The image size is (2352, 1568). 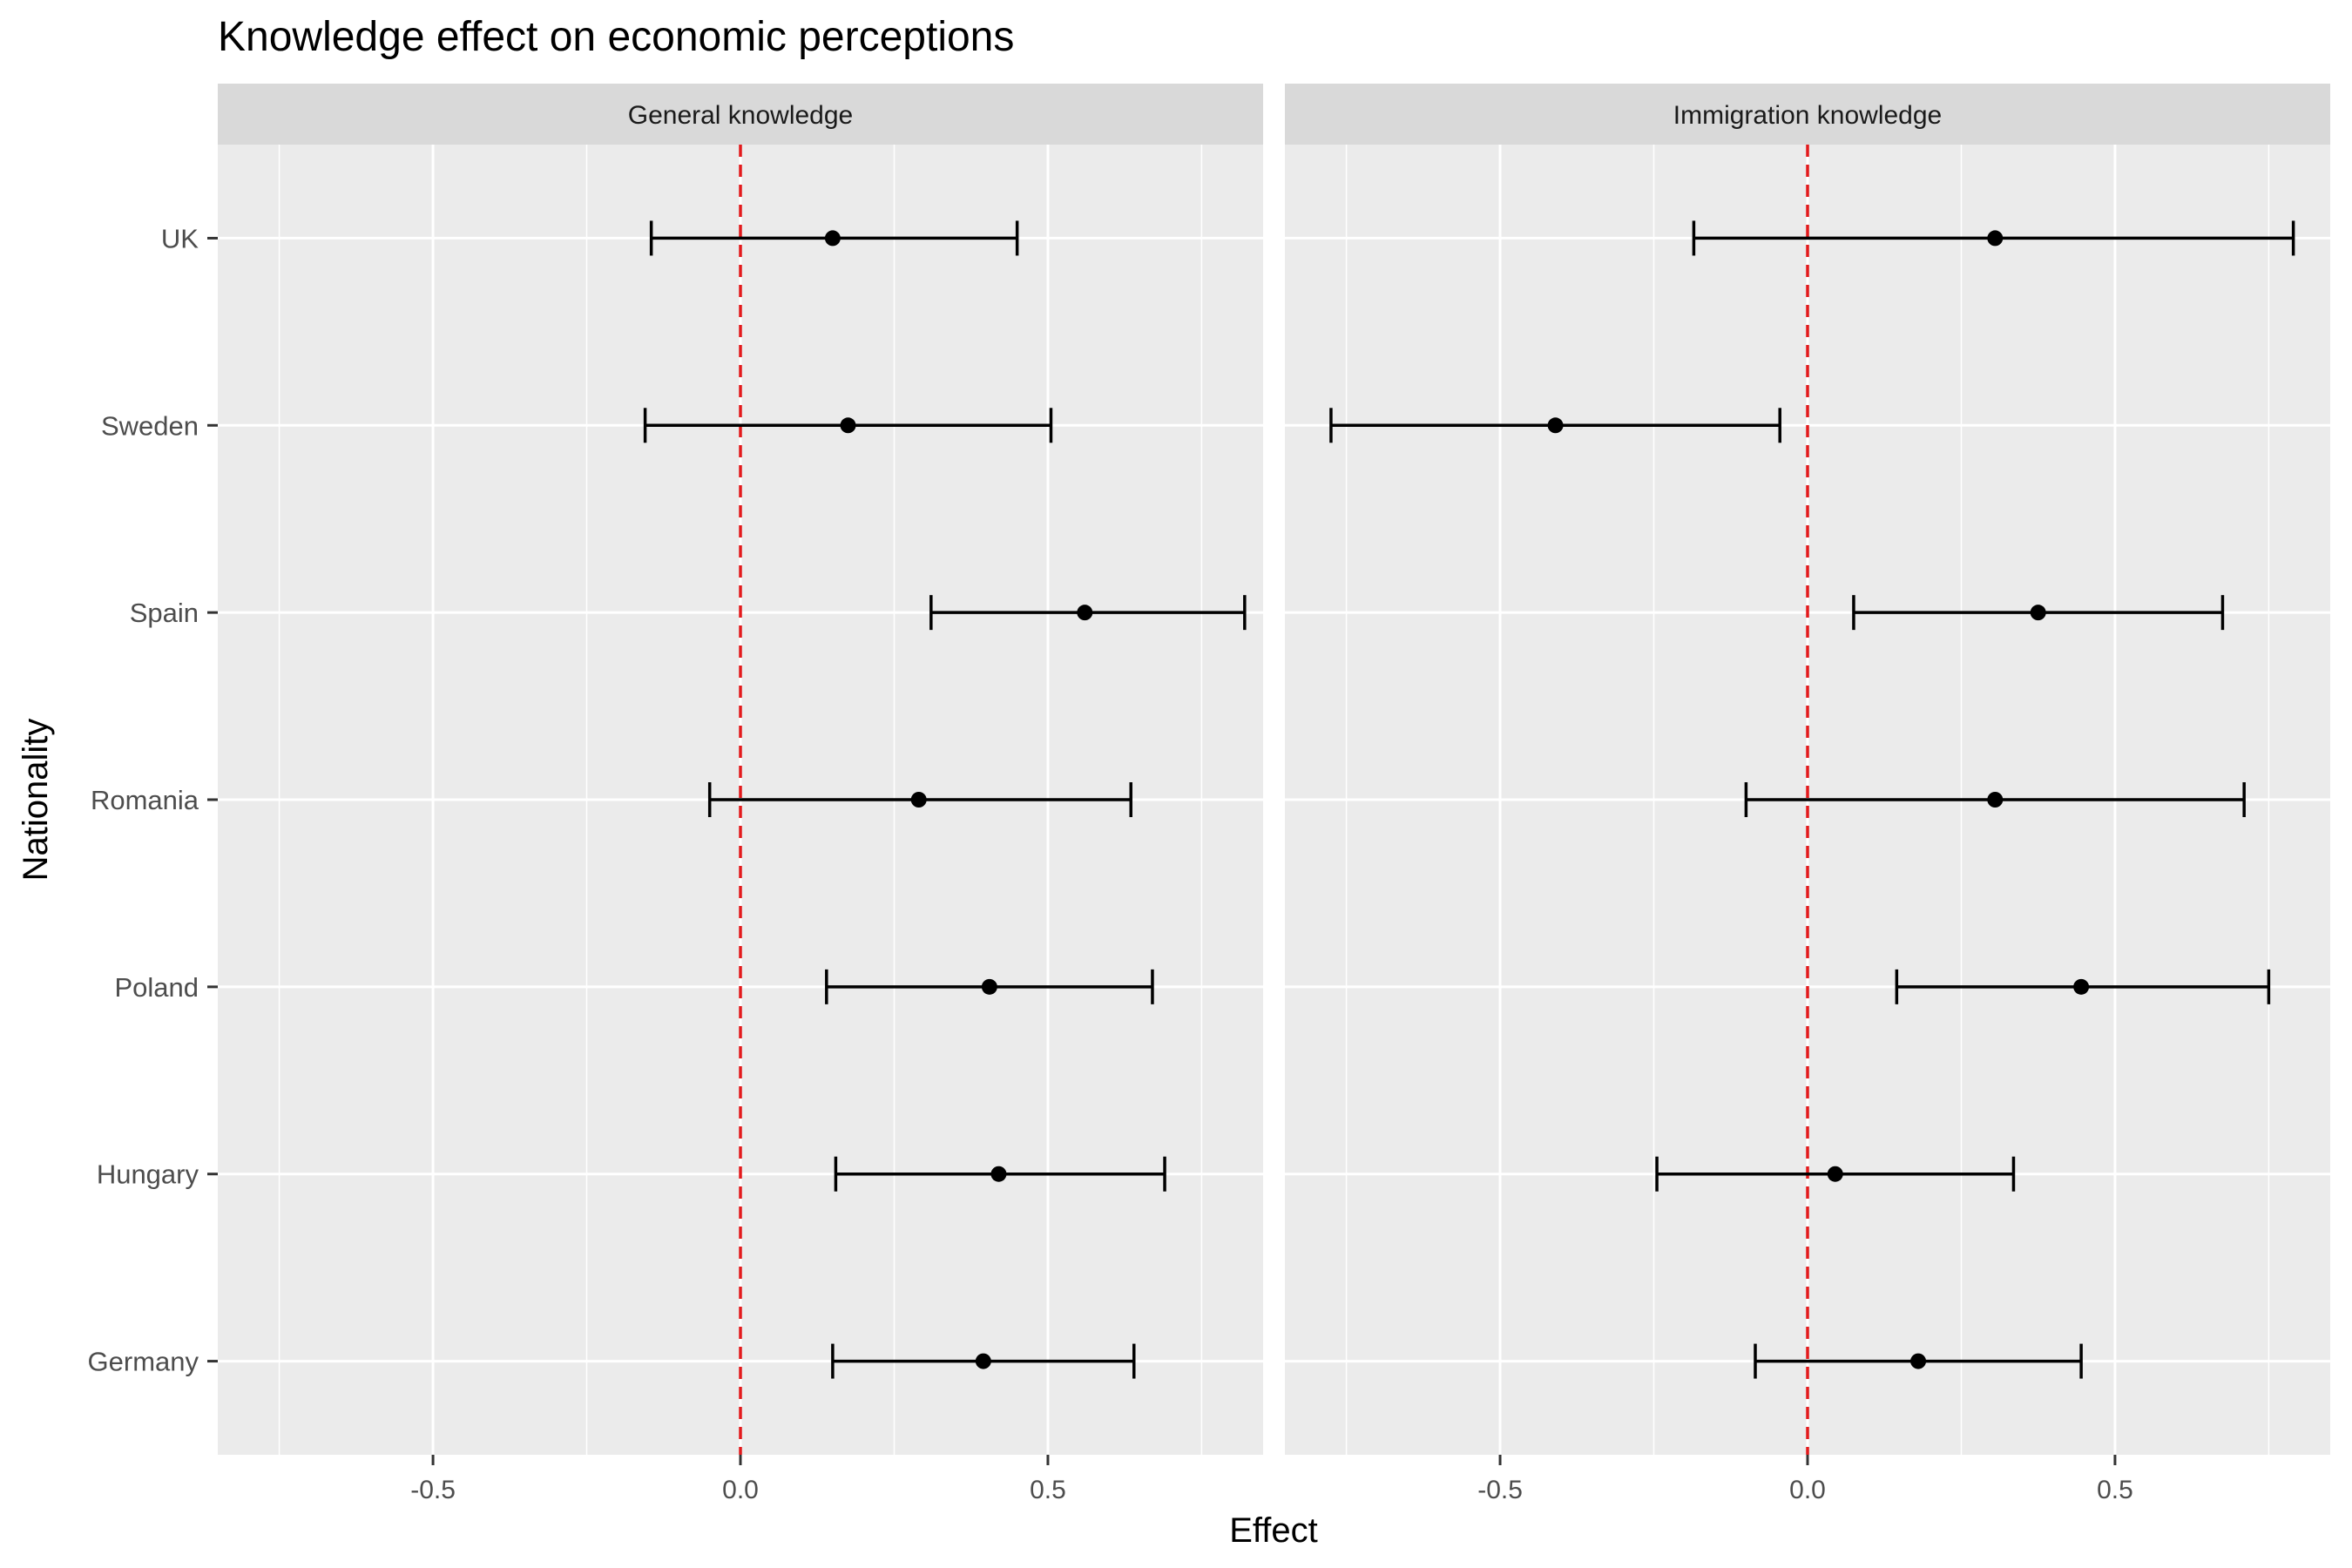 What do you see at coordinates (148, 1174) in the screenshot?
I see `y-tick-label: Hungary` at bounding box center [148, 1174].